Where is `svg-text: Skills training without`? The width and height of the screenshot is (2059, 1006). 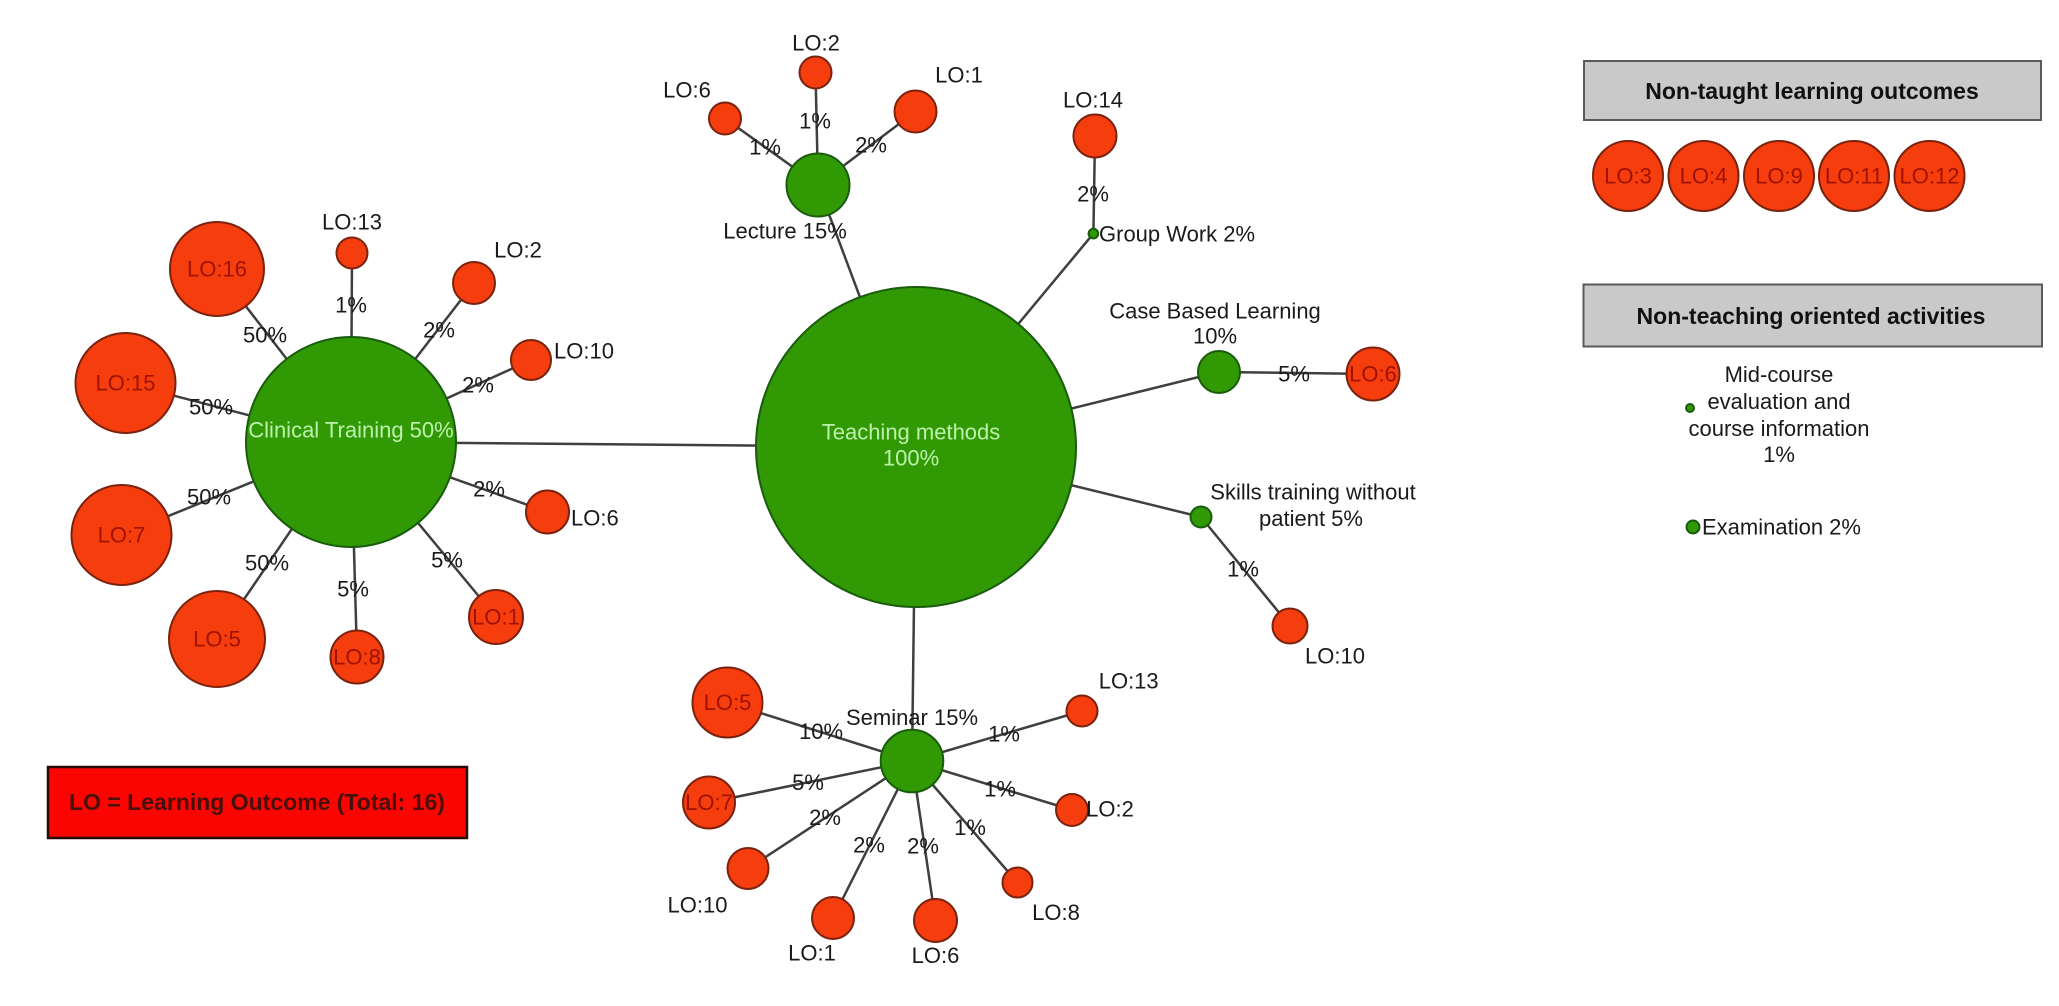 svg-text: Skills training without is located at coordinates (1312, 492).